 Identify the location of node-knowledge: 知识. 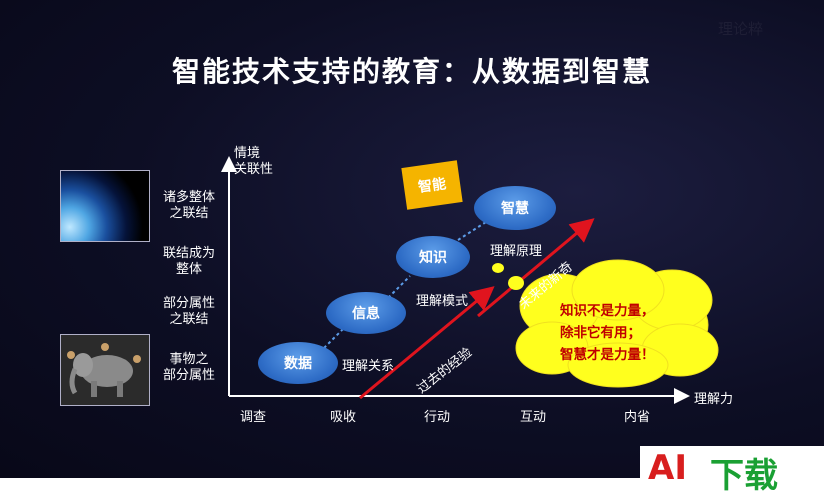
(433, 257).